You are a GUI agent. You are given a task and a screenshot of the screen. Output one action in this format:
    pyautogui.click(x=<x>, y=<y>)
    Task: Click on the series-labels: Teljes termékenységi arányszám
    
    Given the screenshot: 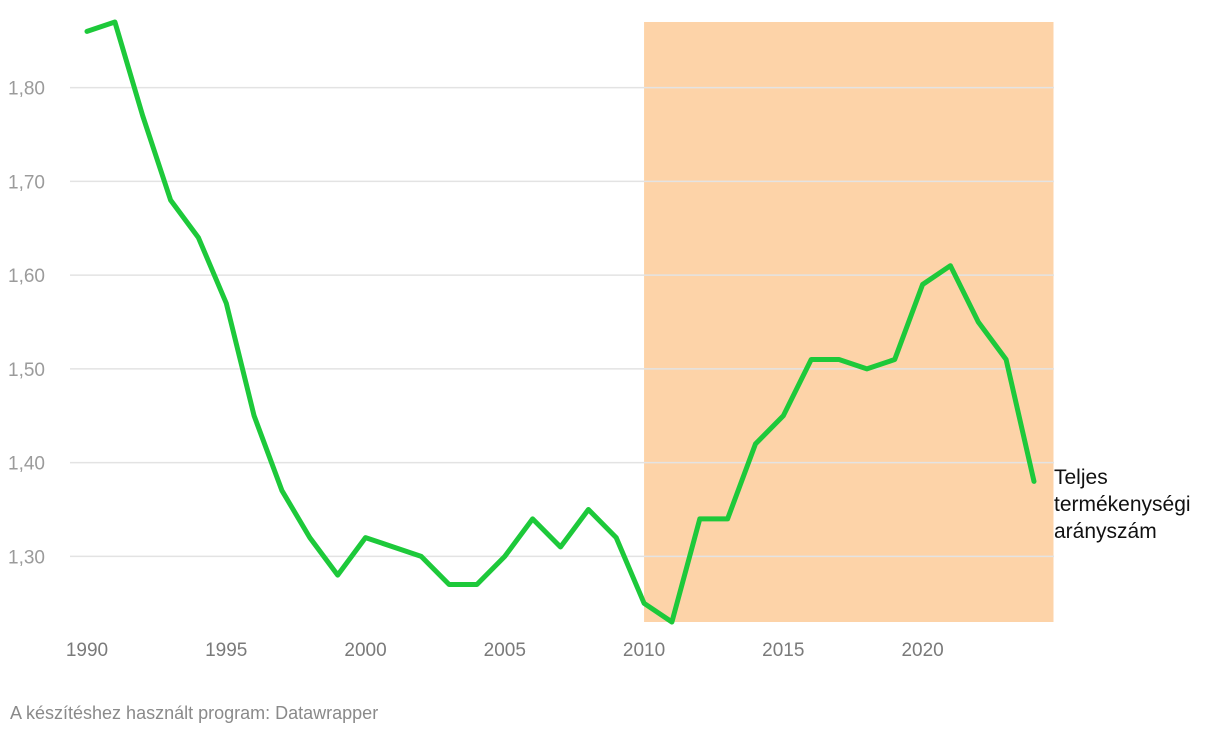 What is the action you would take?
    pyautogui.click(x=1122, y=504)
    